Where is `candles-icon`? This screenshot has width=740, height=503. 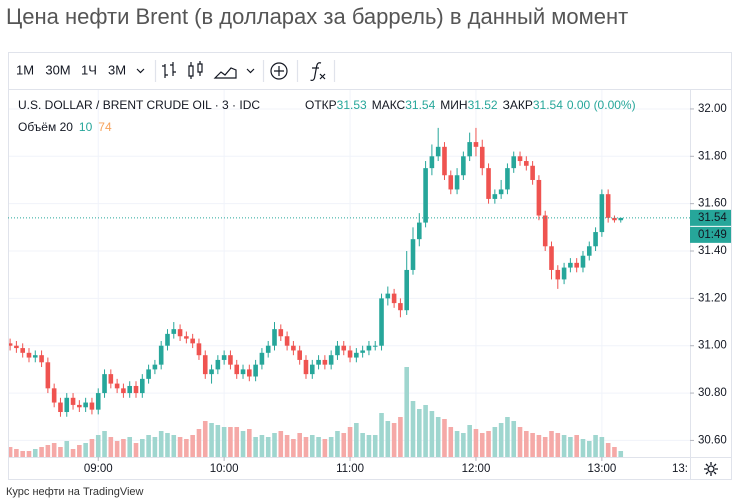
candles-icon is located at coordinates (195, 70).